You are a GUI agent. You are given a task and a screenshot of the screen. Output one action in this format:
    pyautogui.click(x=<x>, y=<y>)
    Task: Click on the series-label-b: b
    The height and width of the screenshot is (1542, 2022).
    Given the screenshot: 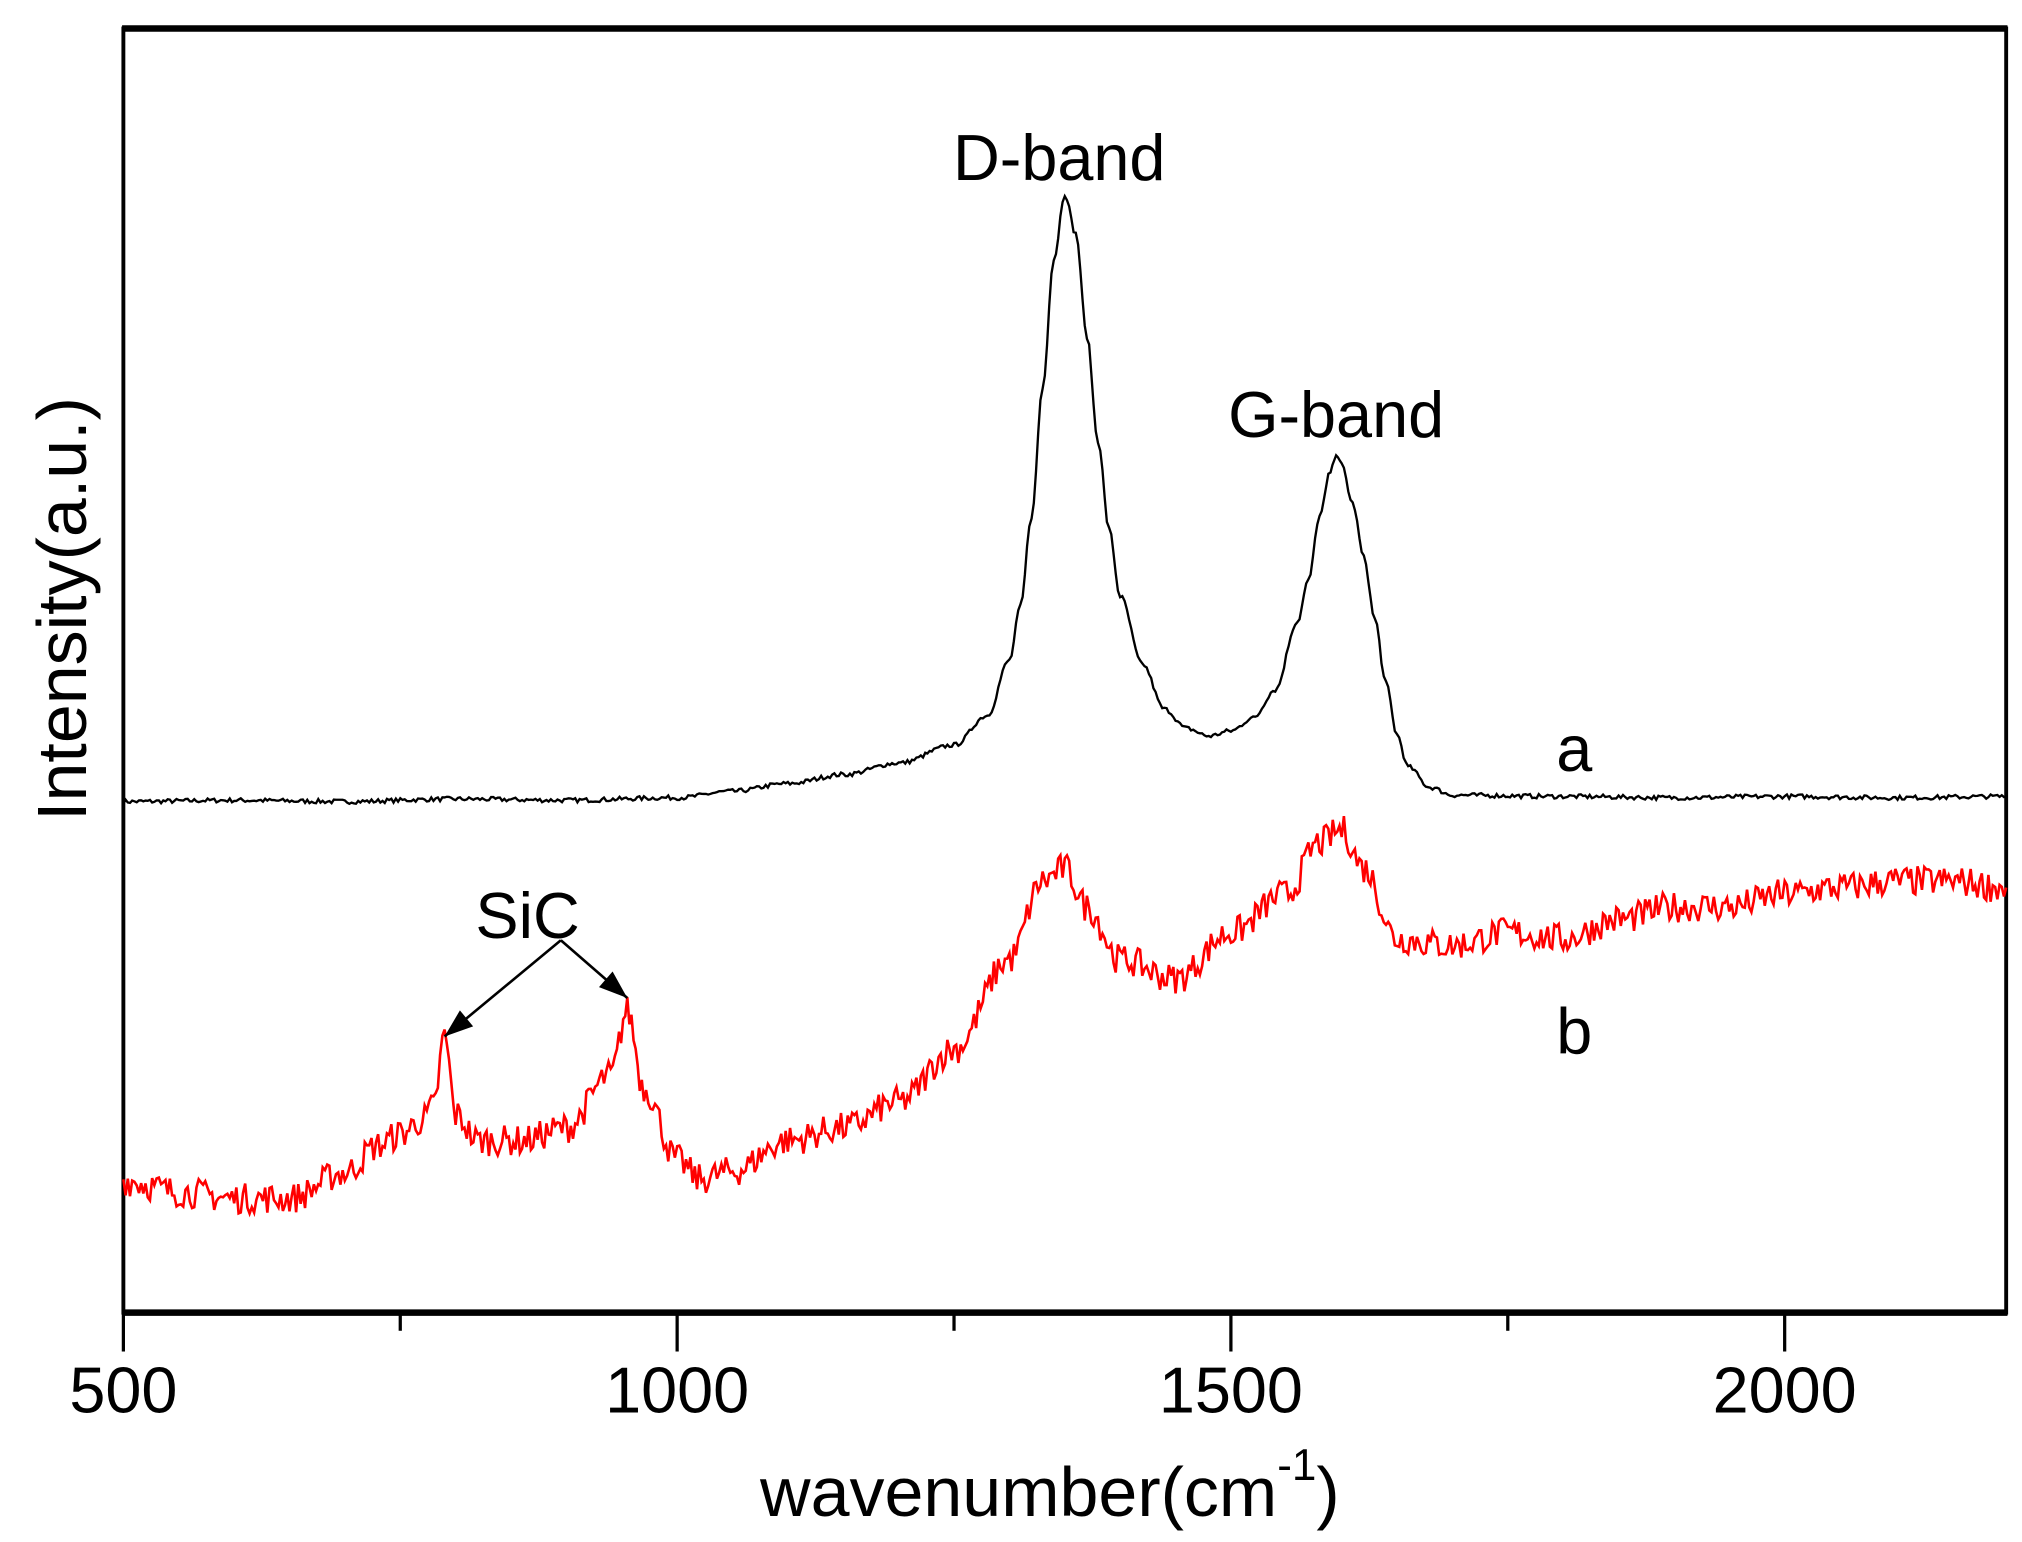 What is the action you would take?
    pyautogui.click(x=1574, y=1030)
    